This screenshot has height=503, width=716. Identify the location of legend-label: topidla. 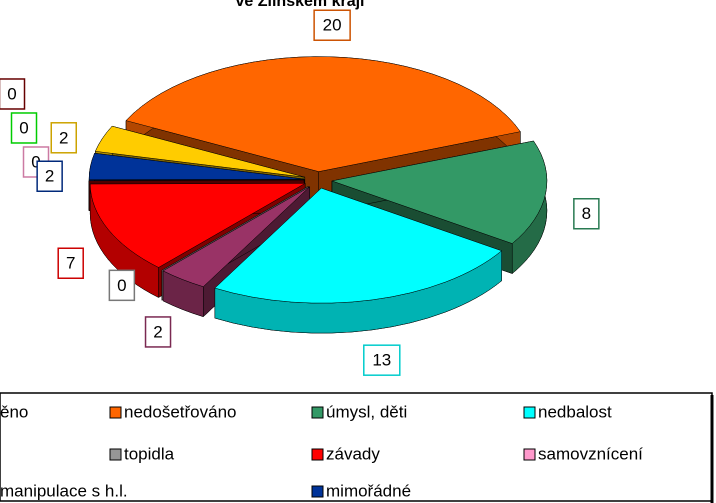
(149, 453).